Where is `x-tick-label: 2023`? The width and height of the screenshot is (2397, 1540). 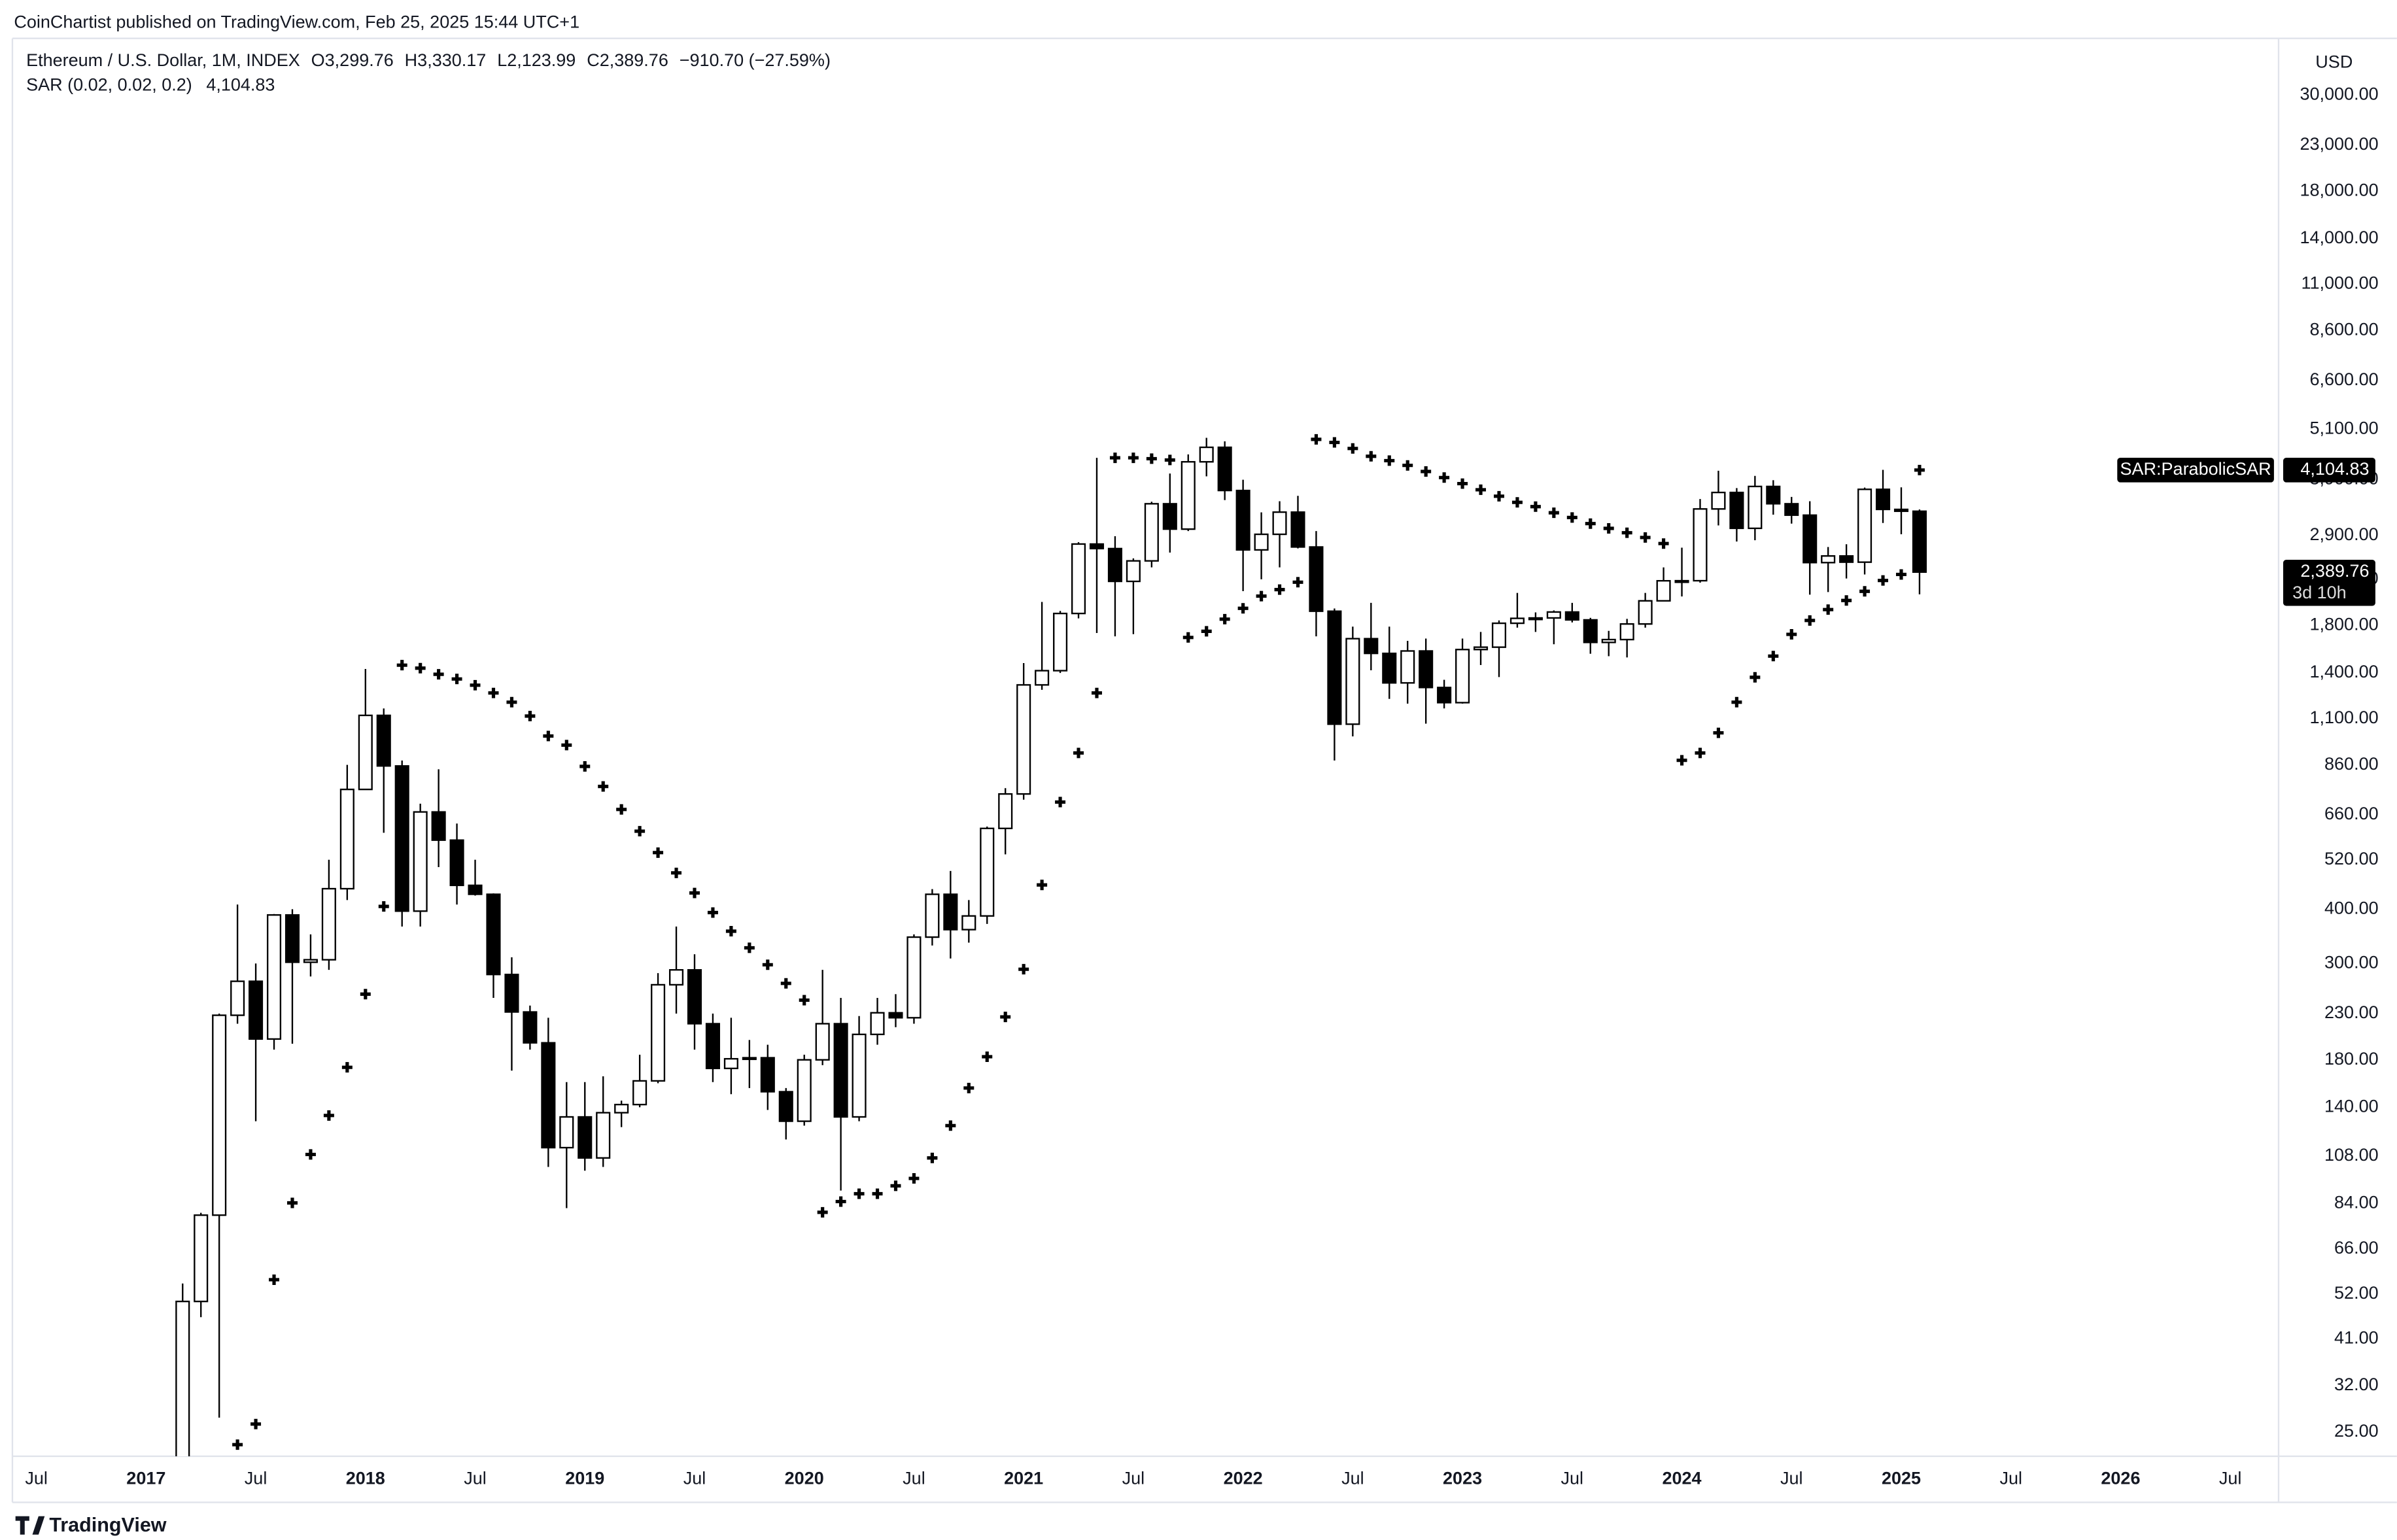 x-tick-label: 2023 is located at coordinates (1462, 1478).